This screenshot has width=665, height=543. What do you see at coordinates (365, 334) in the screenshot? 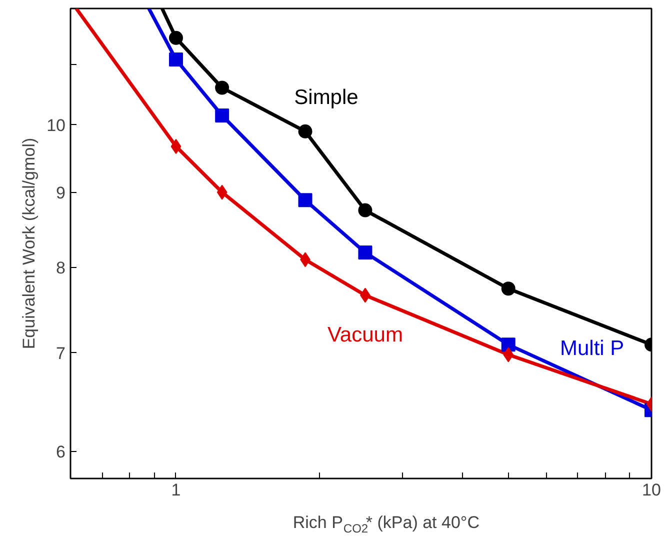
I see `series-label: Vacuum` at bounding box center [365, 334].